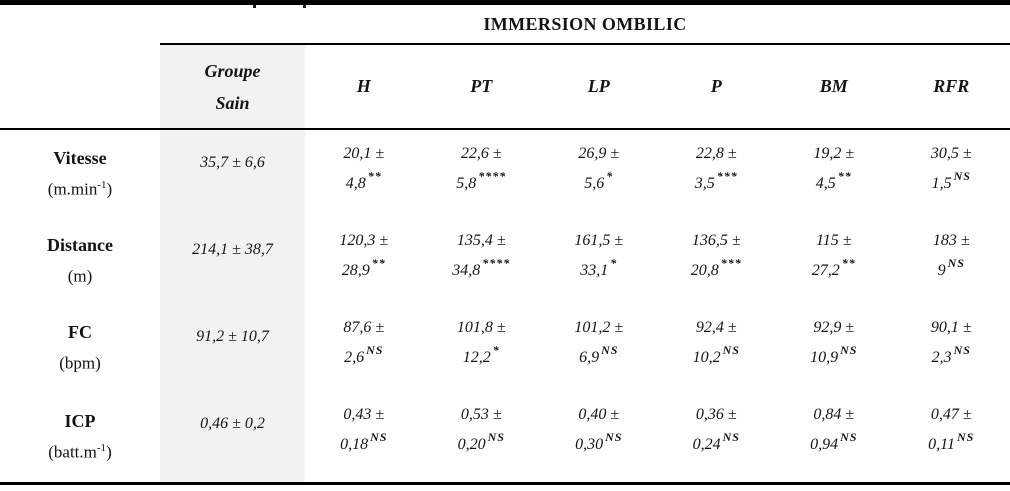 The image size is (1010, 491). Describe the element at coordinates (232, 173) in the screenshot. I see `groupe-sain-value: 35,7 ± 6,6` at that location.